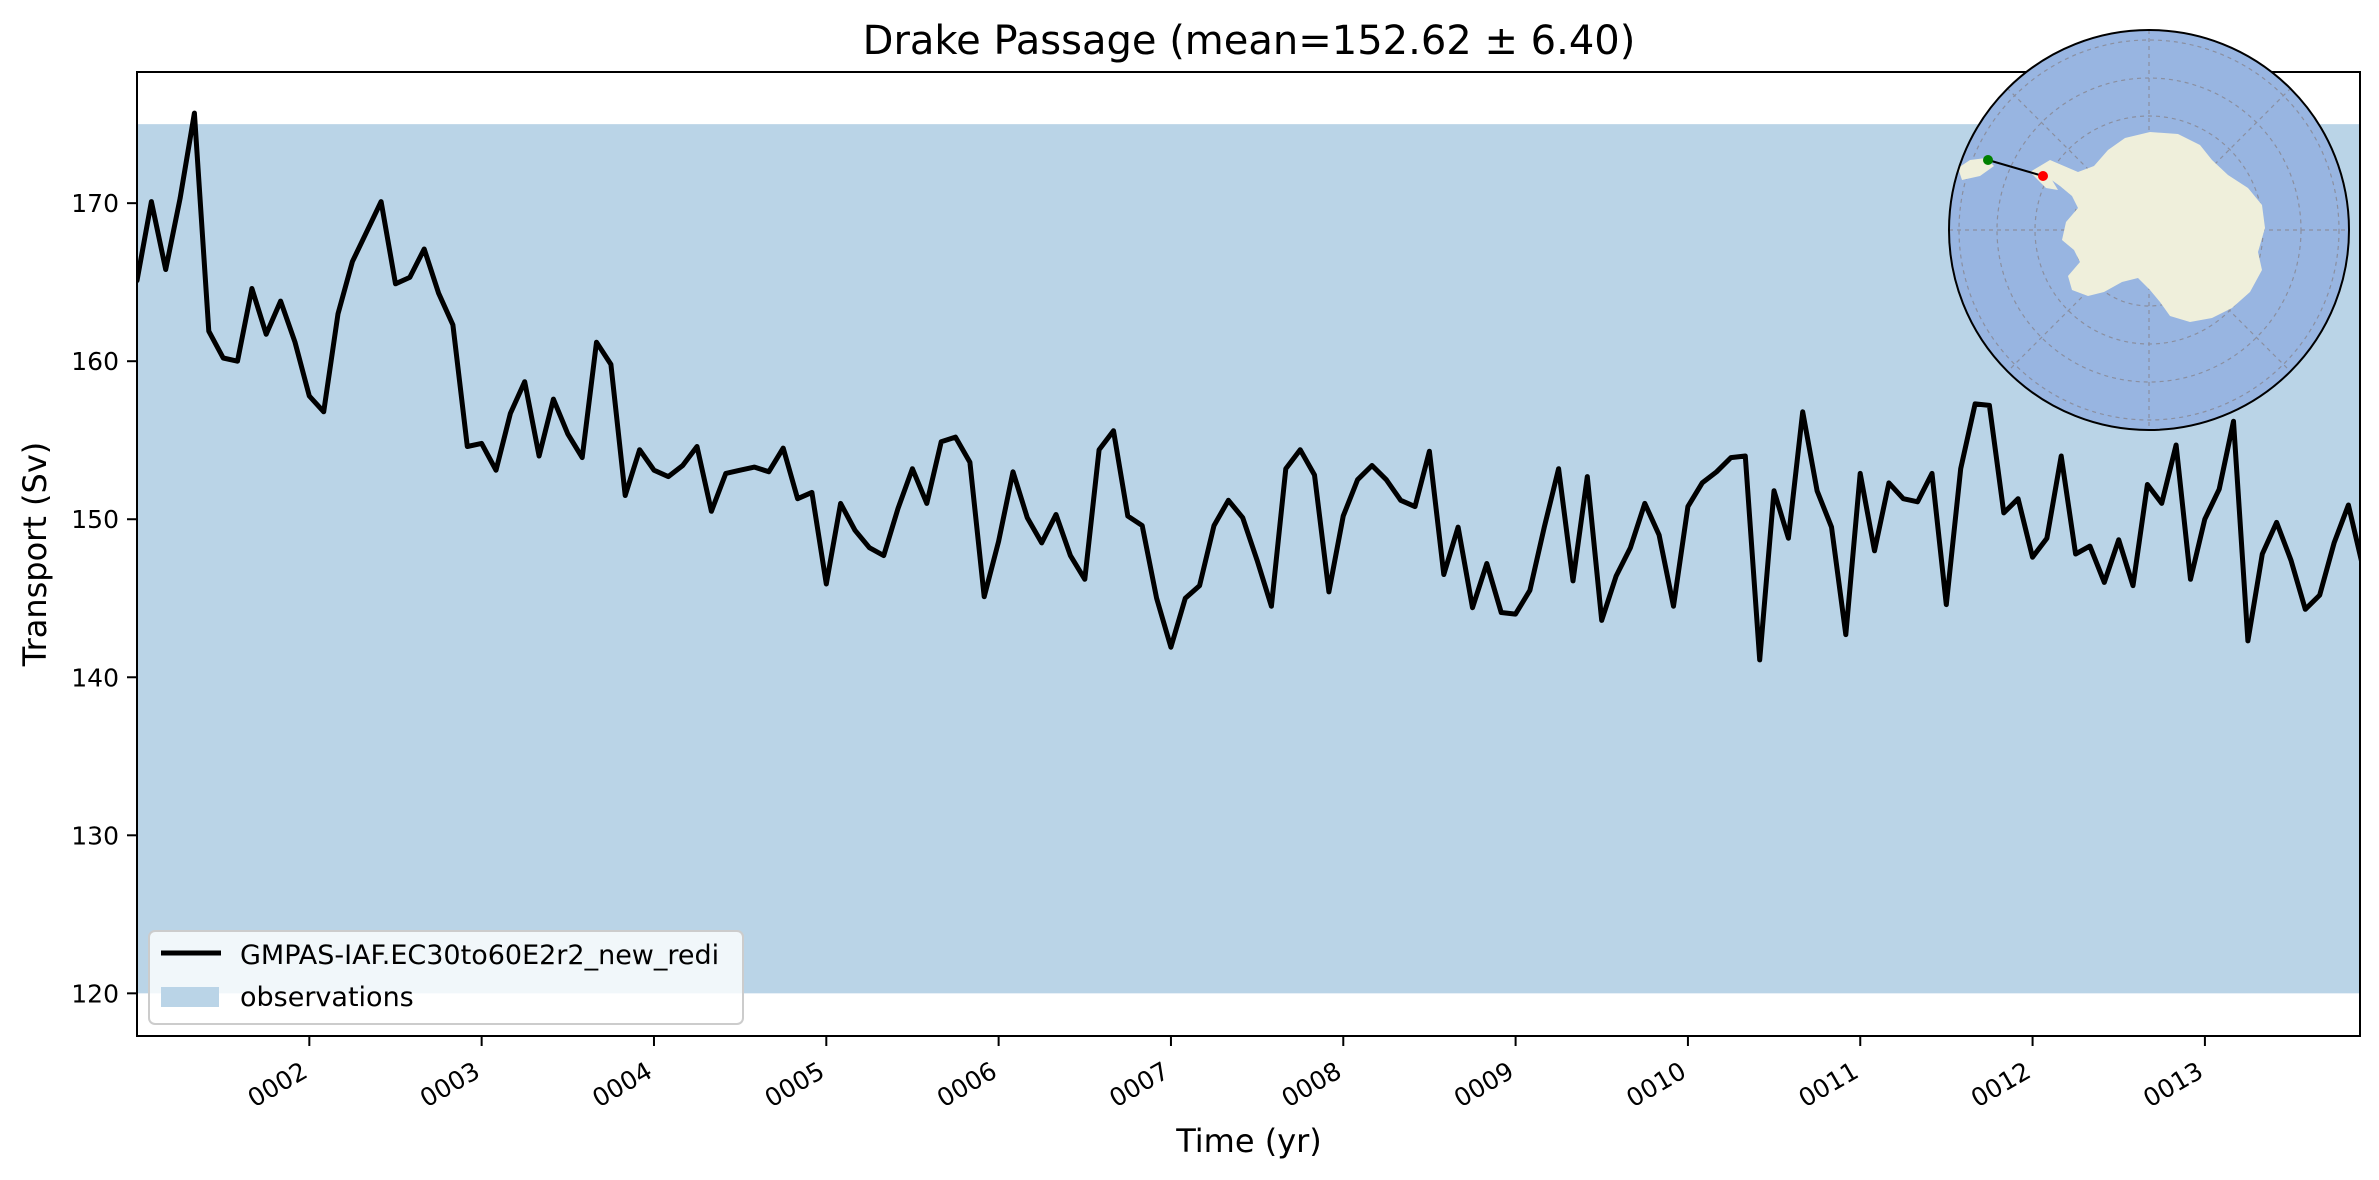  What do you see at coordinates (1248, 1141) in the screenshot?
I see `x-axis-label: Time (yr)` at bounding box center [1248, 1141].